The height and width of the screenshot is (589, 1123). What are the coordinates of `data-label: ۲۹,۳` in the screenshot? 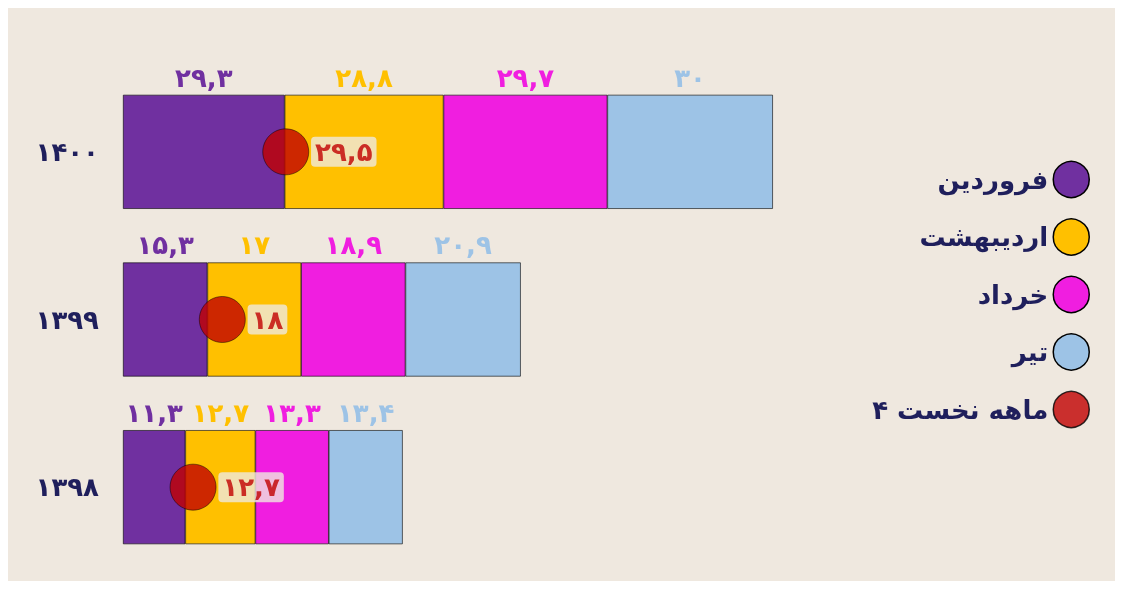 It's located at (204, 77).